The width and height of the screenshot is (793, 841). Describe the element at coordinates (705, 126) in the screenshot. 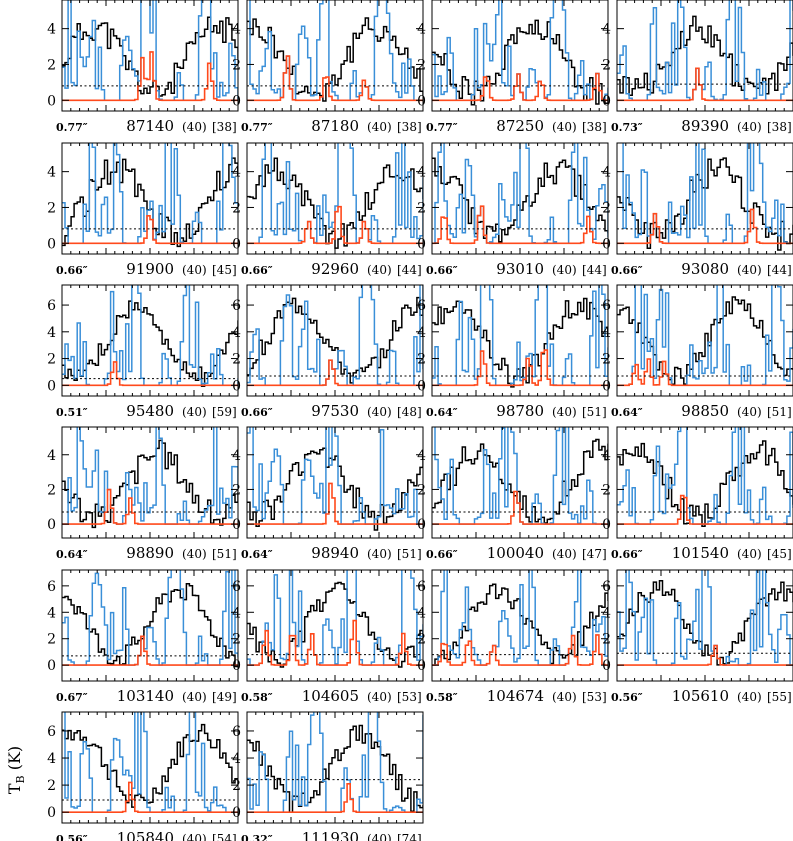

I see `frequency-label: 89390` at that location.